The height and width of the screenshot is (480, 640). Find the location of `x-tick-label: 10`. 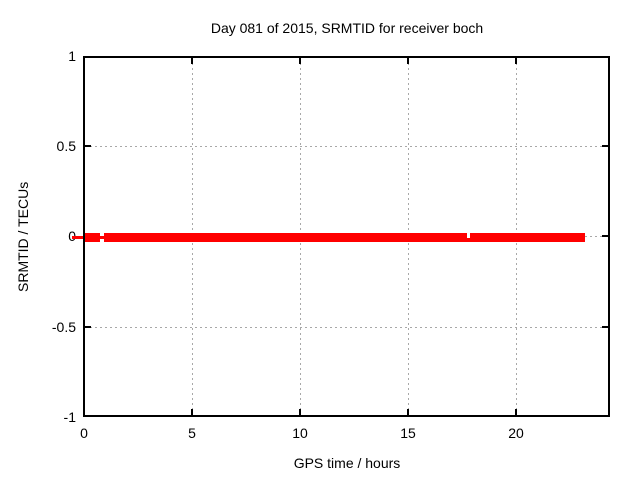

x-tick-label: 10 is located at coordinates (300, 433).